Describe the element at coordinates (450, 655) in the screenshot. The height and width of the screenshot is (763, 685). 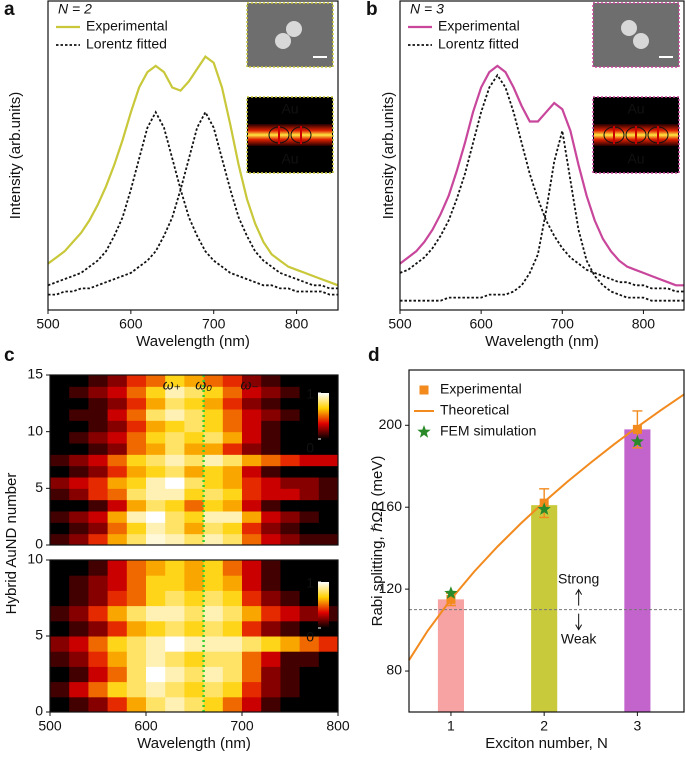
I see `bar` at that location.